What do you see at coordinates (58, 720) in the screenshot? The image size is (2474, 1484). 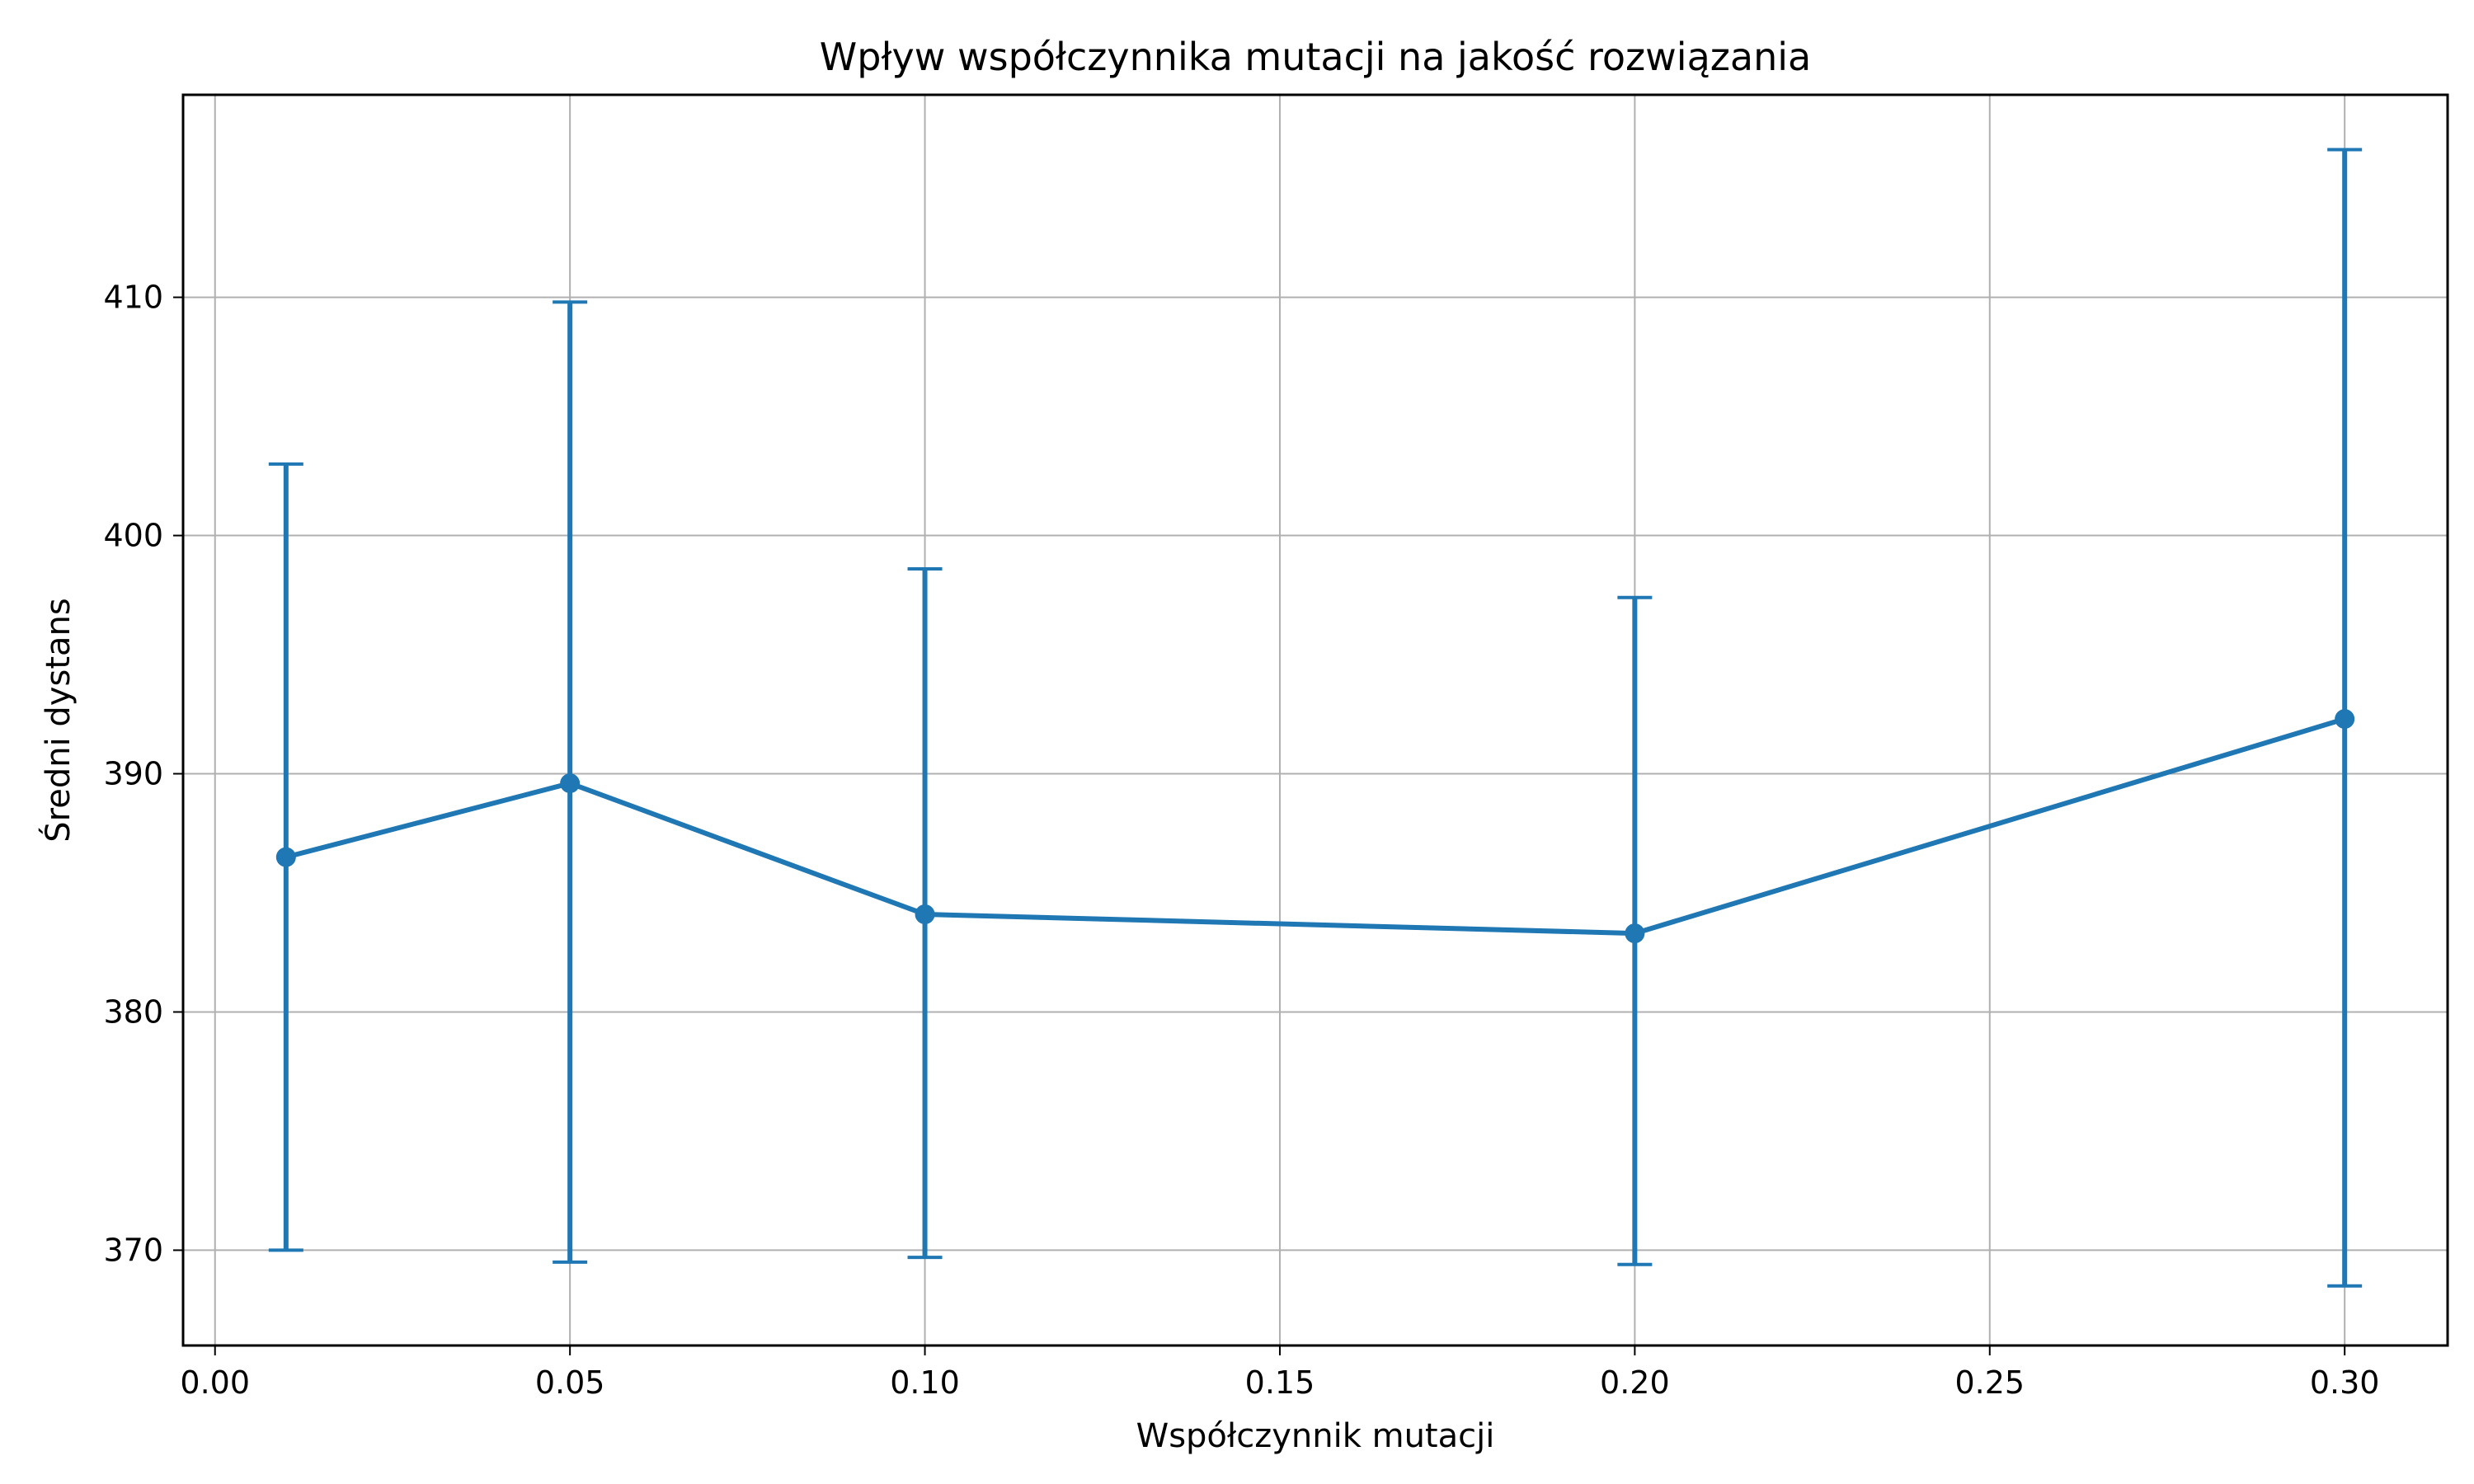 I see `y-axis-label: Średni dystans` at bounding box center [58, 720].